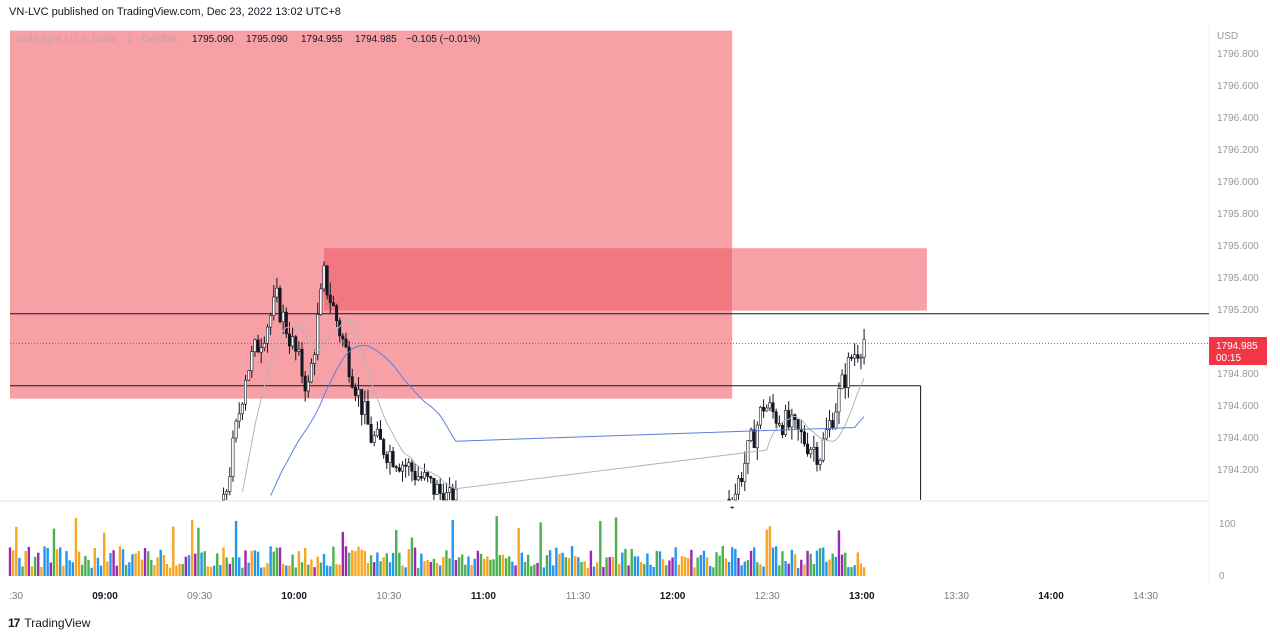 The height and width of the screenshot is (639, 1280). I want to click on footer-brand-label: TradingView, so click(57, 623).